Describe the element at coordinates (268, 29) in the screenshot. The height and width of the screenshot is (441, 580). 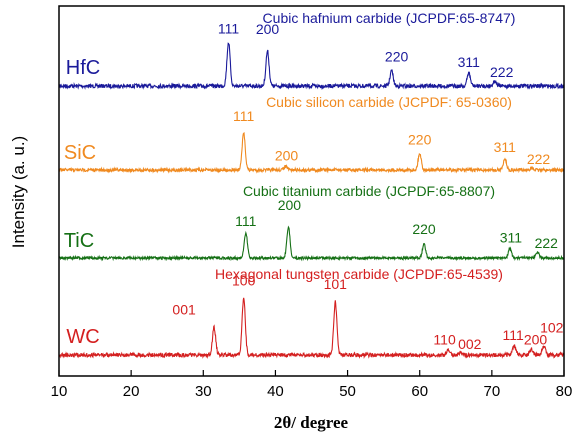
I see `peak-label-hfc-200: 200` at that location.